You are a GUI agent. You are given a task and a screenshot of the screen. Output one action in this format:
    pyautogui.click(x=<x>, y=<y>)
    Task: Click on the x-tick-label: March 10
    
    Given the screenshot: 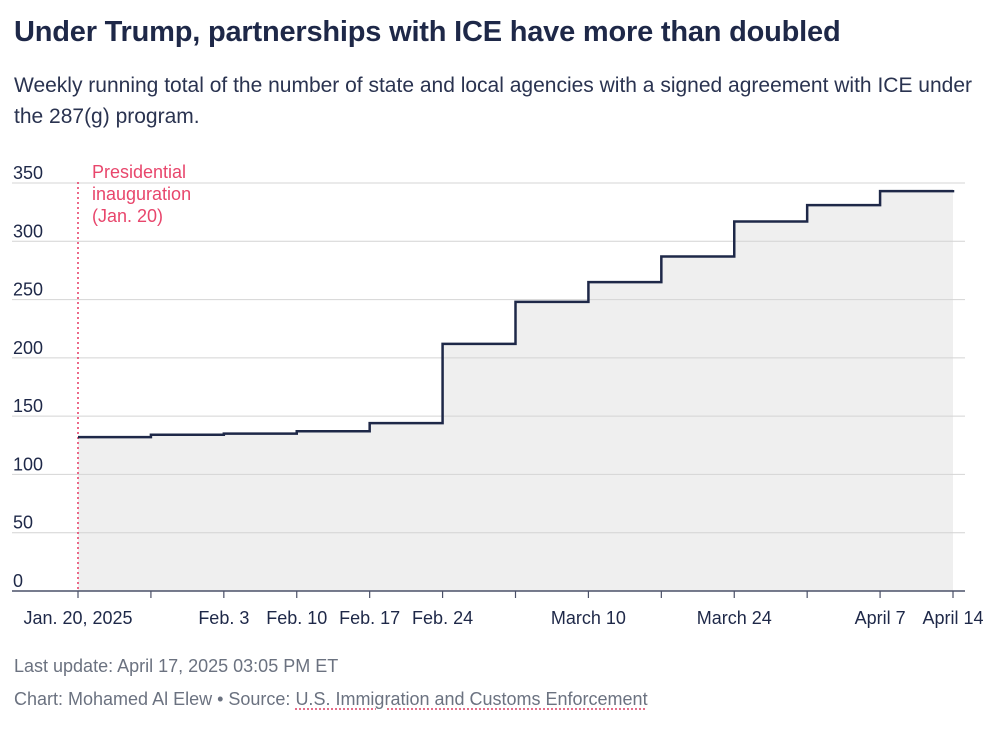 What is the action you would take?
    pyautogui.click(x=588, y=618)
    